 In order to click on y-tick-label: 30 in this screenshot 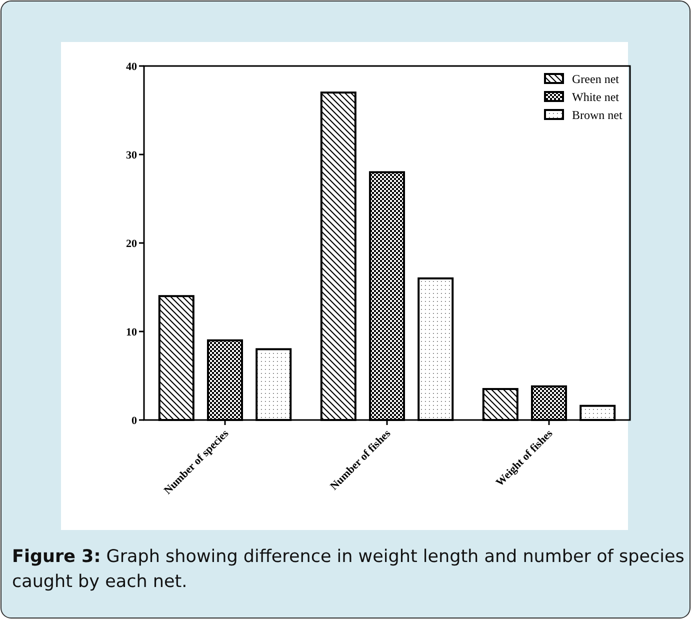, I will do `click(132, 155)`.